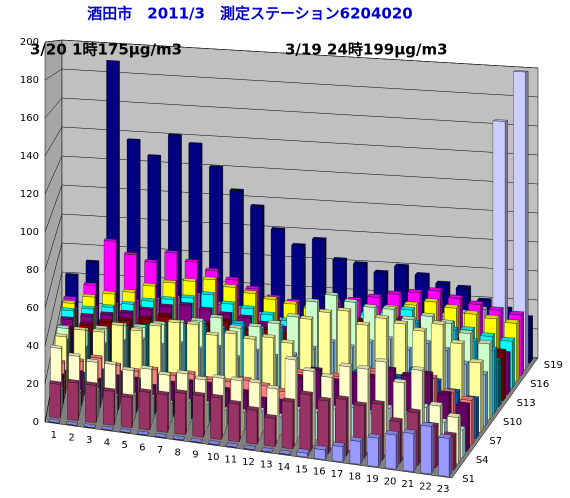  Describe the element at coordinates (266, 464) in the screenshot. I see `x-tick-label: 13` at that location.